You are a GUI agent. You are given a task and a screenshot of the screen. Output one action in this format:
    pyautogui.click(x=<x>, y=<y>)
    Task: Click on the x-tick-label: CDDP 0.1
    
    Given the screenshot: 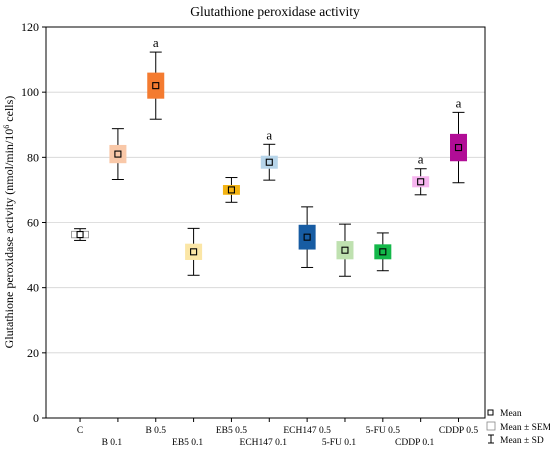 What is the action you would take?
    pyautogui.click(x=414, y=443)
    